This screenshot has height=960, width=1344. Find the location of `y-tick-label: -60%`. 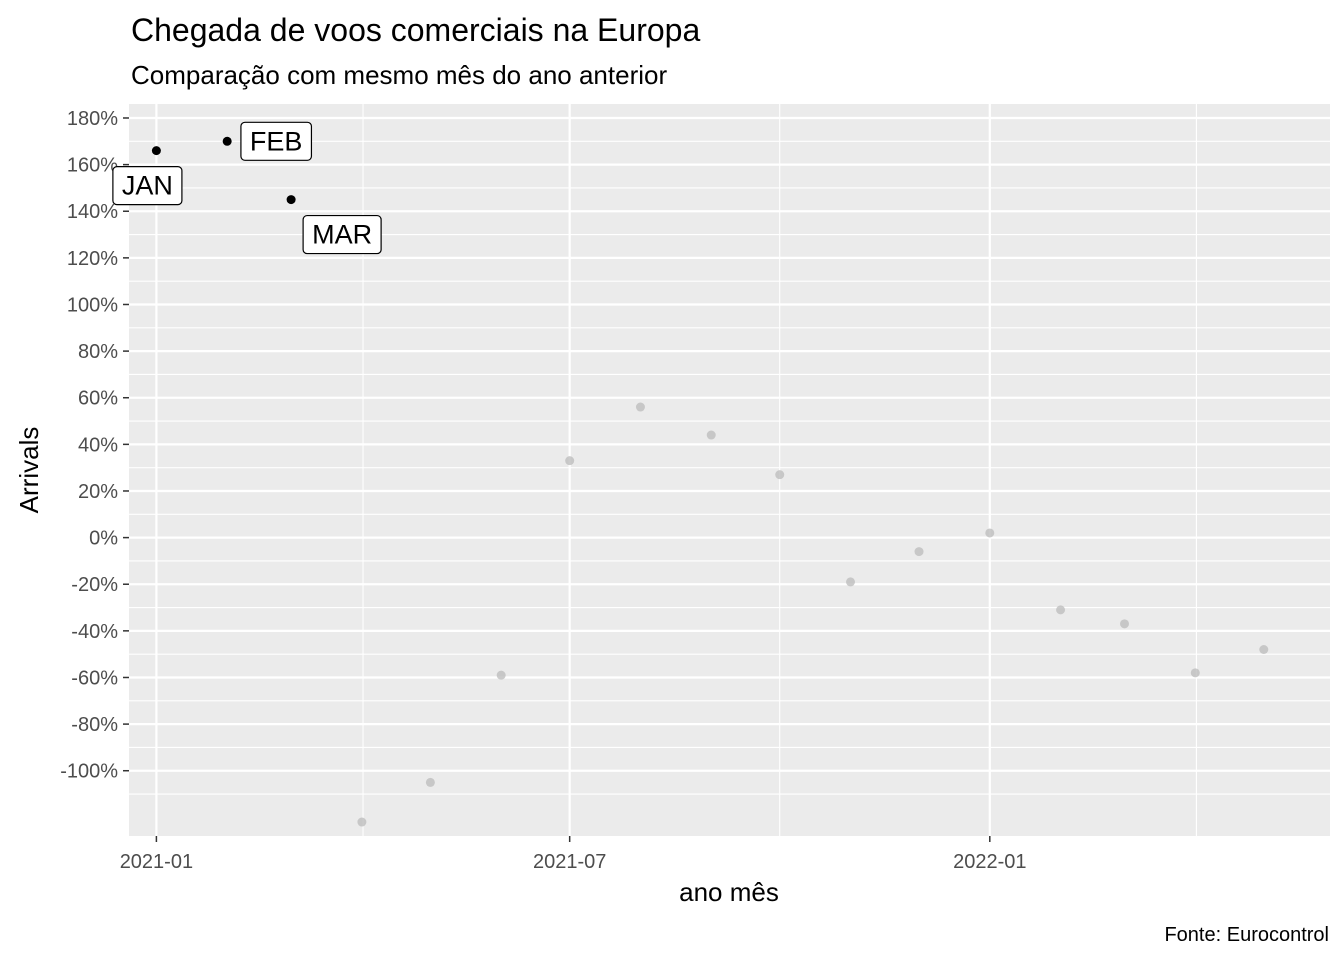

y-tick-label: -60% is located at coordinates (94, 678).